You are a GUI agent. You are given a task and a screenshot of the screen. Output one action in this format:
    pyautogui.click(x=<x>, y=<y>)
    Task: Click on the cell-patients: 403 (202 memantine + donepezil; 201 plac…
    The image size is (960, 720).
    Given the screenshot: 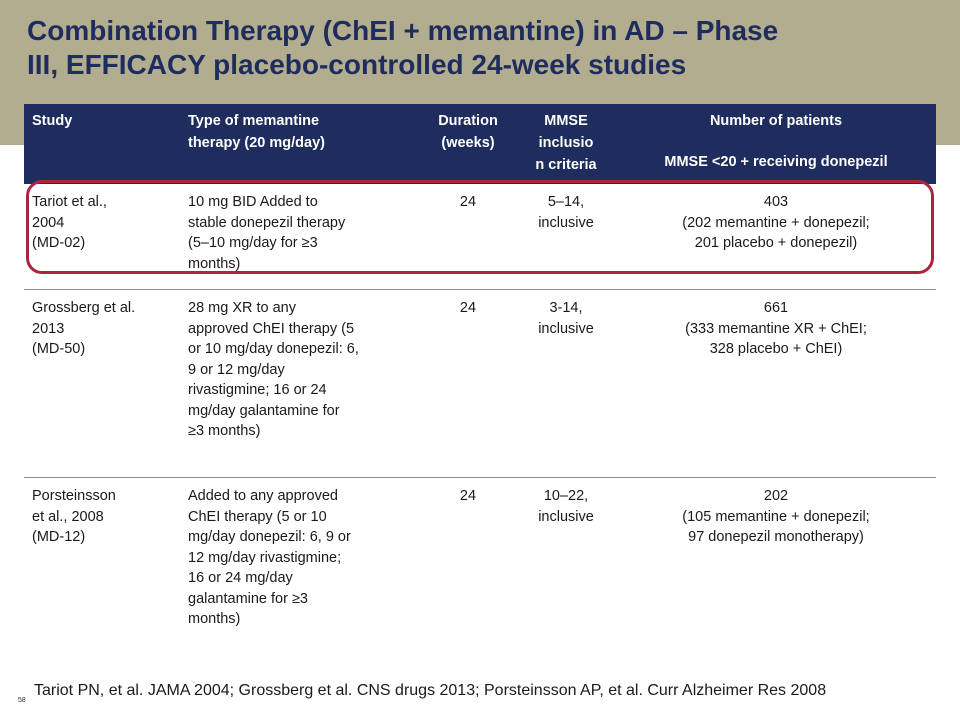 What is the action you would take?
    pyautogui.click(x=776, y=222)
    